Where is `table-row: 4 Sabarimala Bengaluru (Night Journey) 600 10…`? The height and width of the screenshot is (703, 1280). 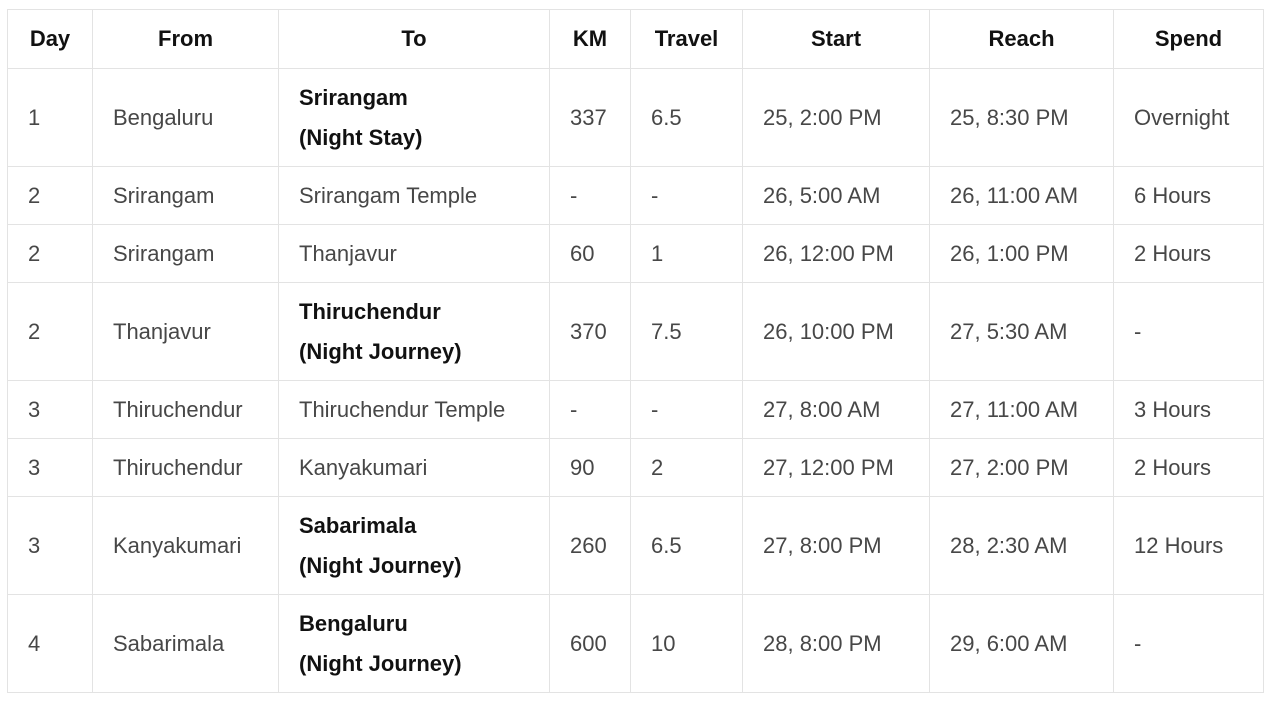
table-row: 4 Sabarimala Bengaluru (Night Journey) 600 10… is located at coordinates (635, 643).